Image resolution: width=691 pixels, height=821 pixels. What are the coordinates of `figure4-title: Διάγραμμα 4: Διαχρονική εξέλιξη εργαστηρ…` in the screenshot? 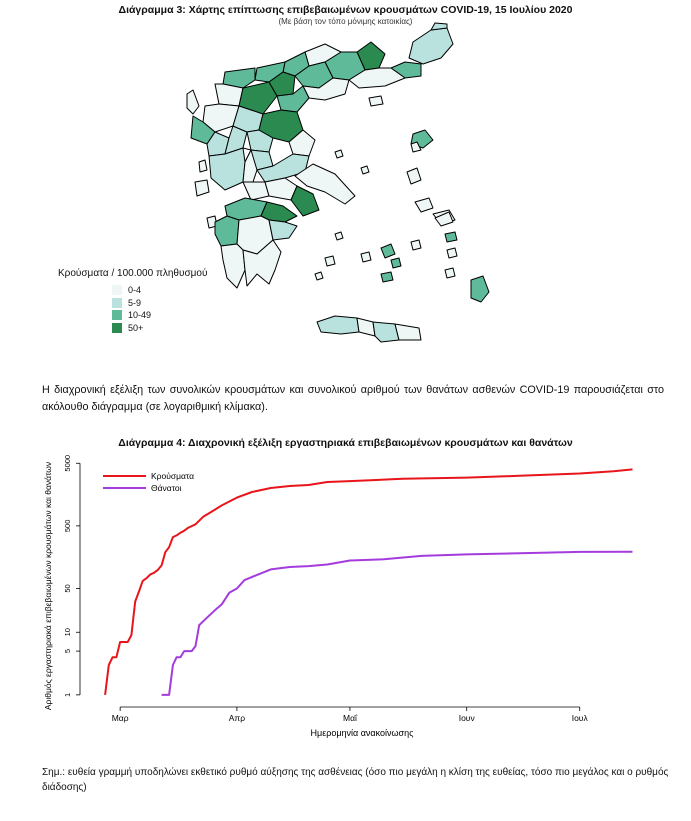 It's located at (345, 443).